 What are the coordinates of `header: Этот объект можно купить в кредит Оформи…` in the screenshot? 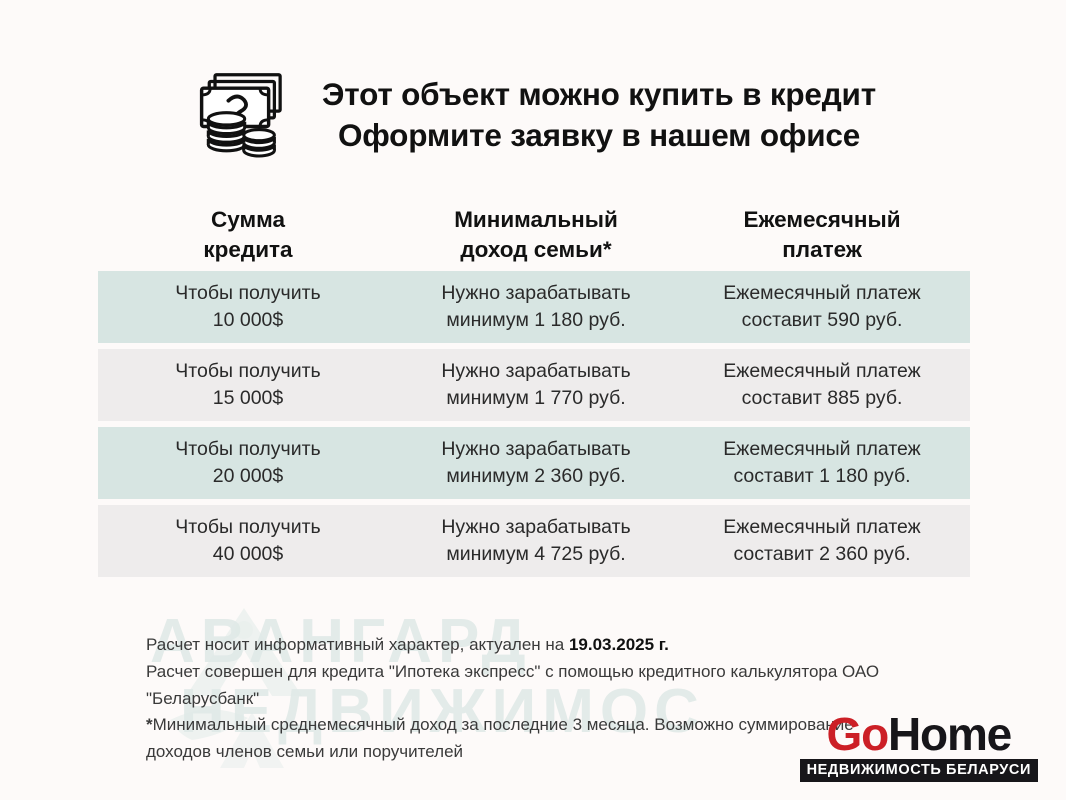 It's located at (533, 115).